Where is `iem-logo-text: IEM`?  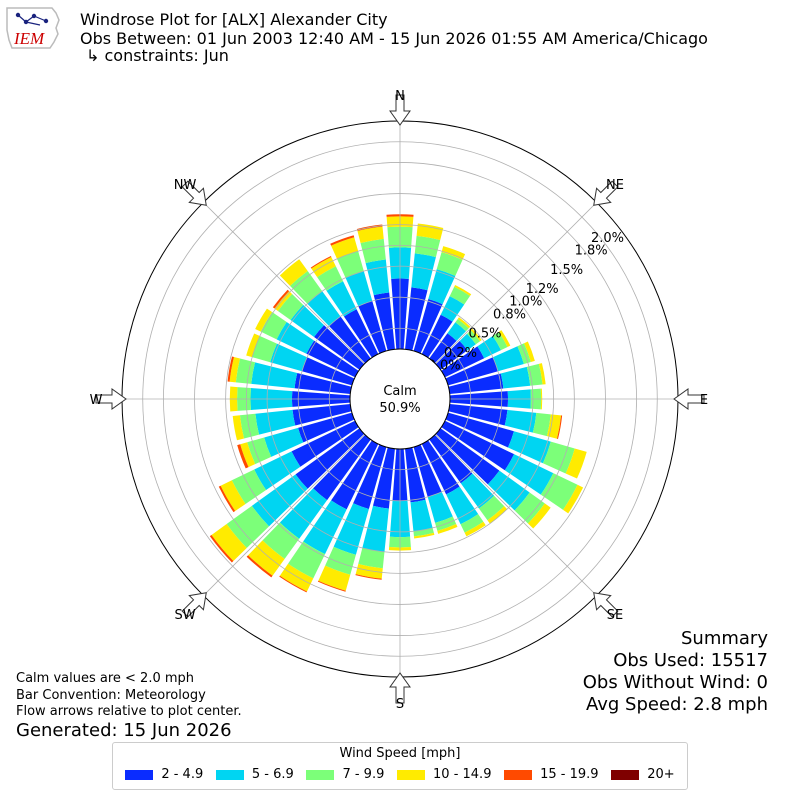
iem-logo-text: IEM is located at coordinates (29, 38).